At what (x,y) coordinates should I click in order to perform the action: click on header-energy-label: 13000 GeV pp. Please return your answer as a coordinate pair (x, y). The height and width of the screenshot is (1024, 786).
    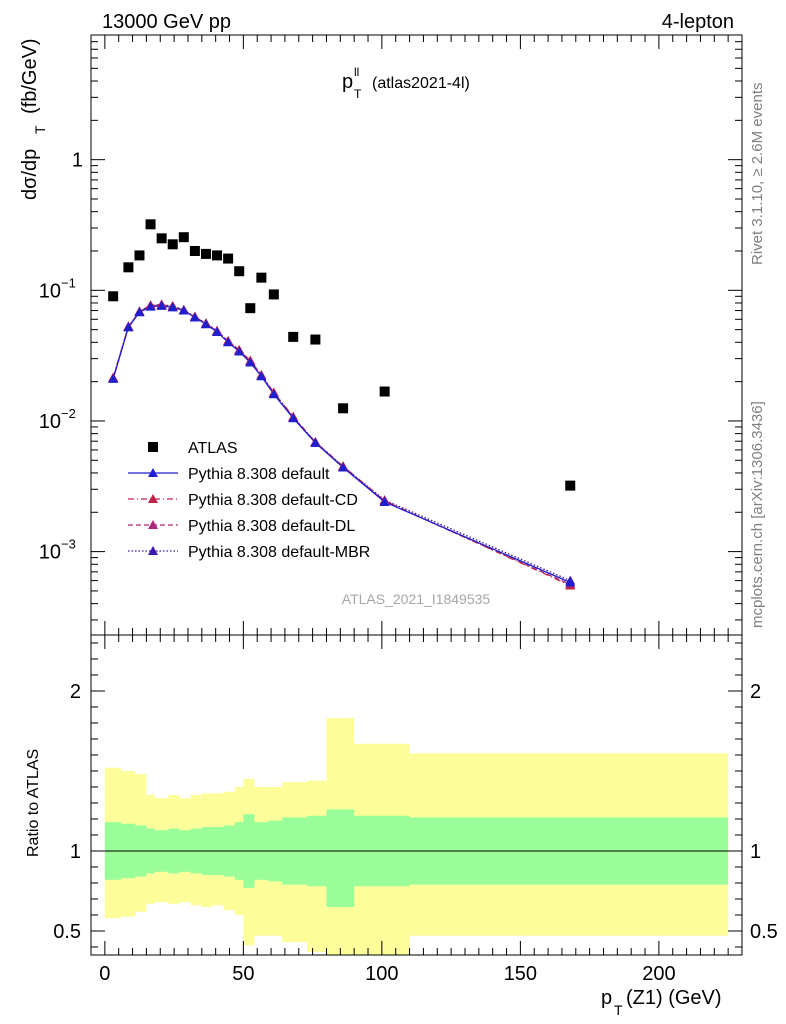
    Looking at the image, I should click on (166, 22).